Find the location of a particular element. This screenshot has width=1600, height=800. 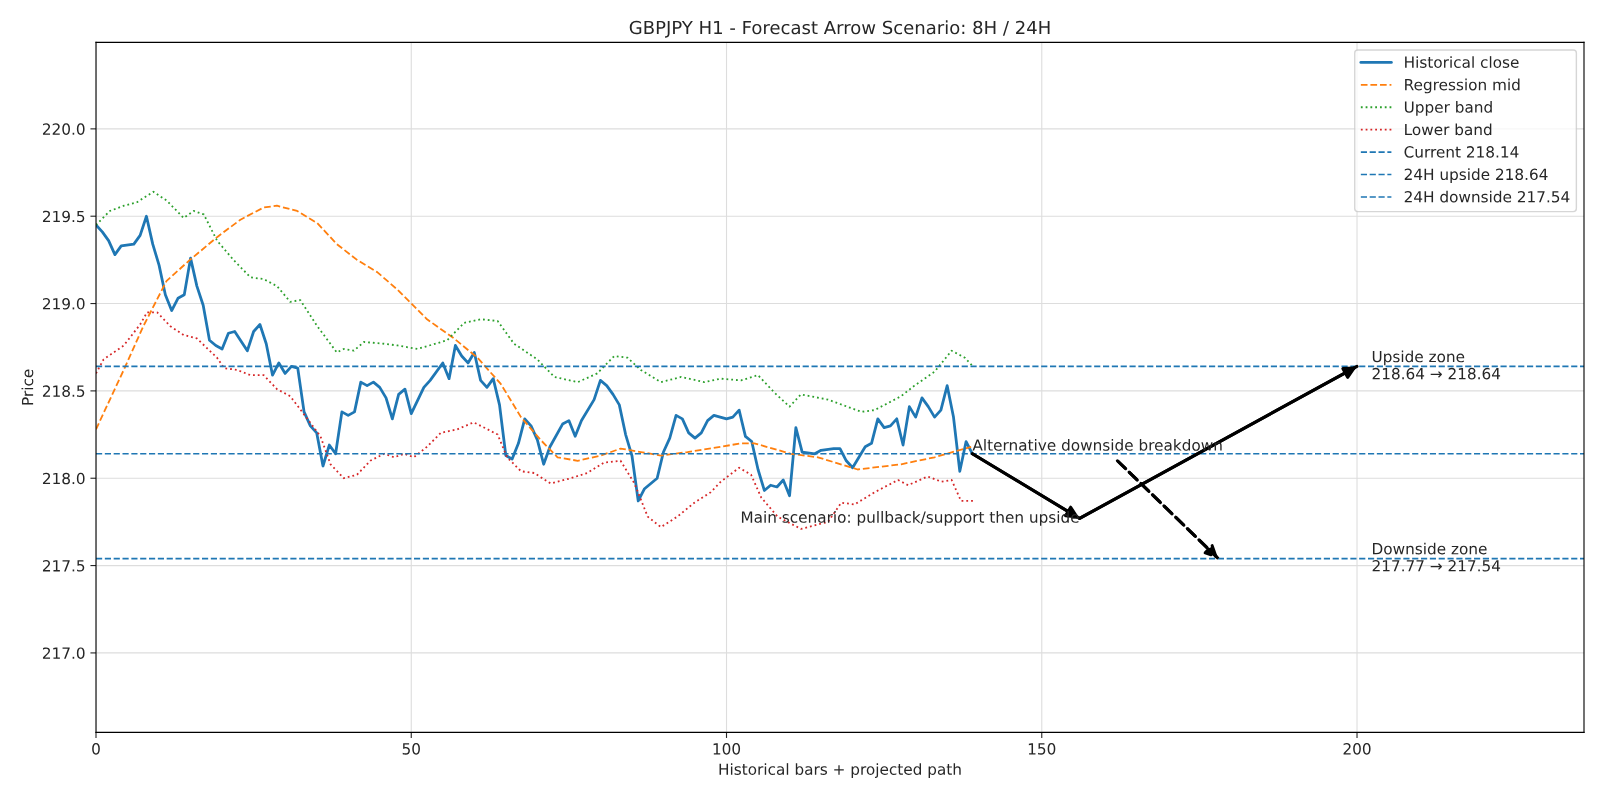

x-tick-label: 0 is located at coordinates (96, 749).